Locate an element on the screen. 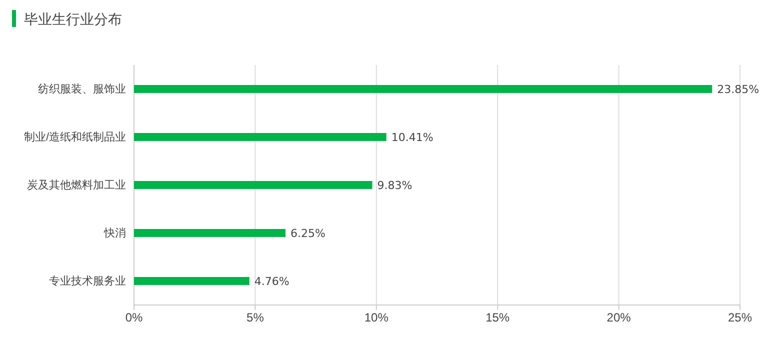 This screenshot has height=345, width=784. x-tick-label: 15% is located at coordinates (498, 317).